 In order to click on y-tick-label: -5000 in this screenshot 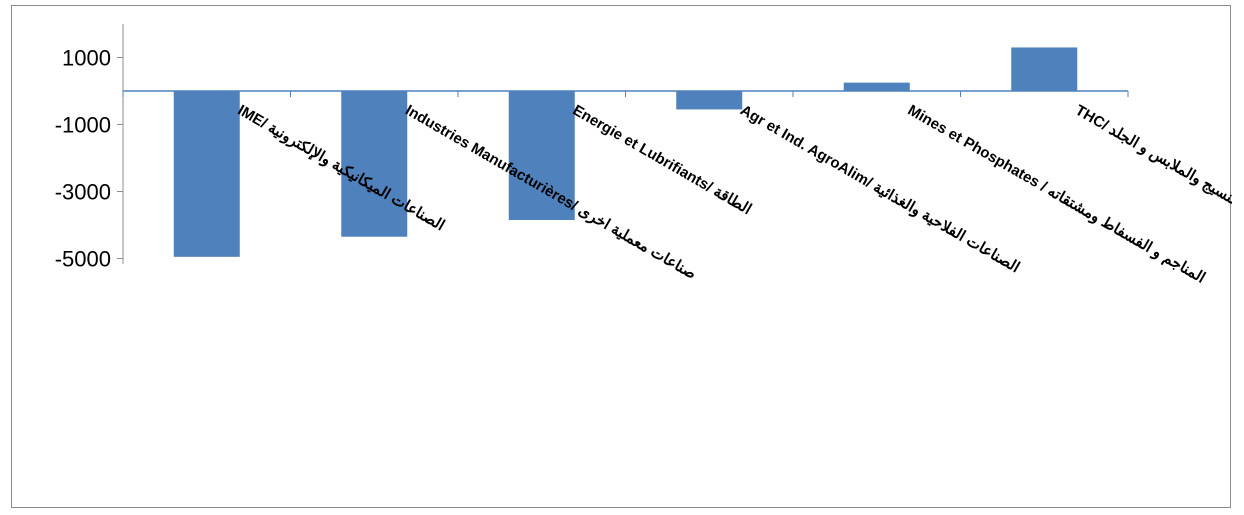, I will do `click(83, 259)`.